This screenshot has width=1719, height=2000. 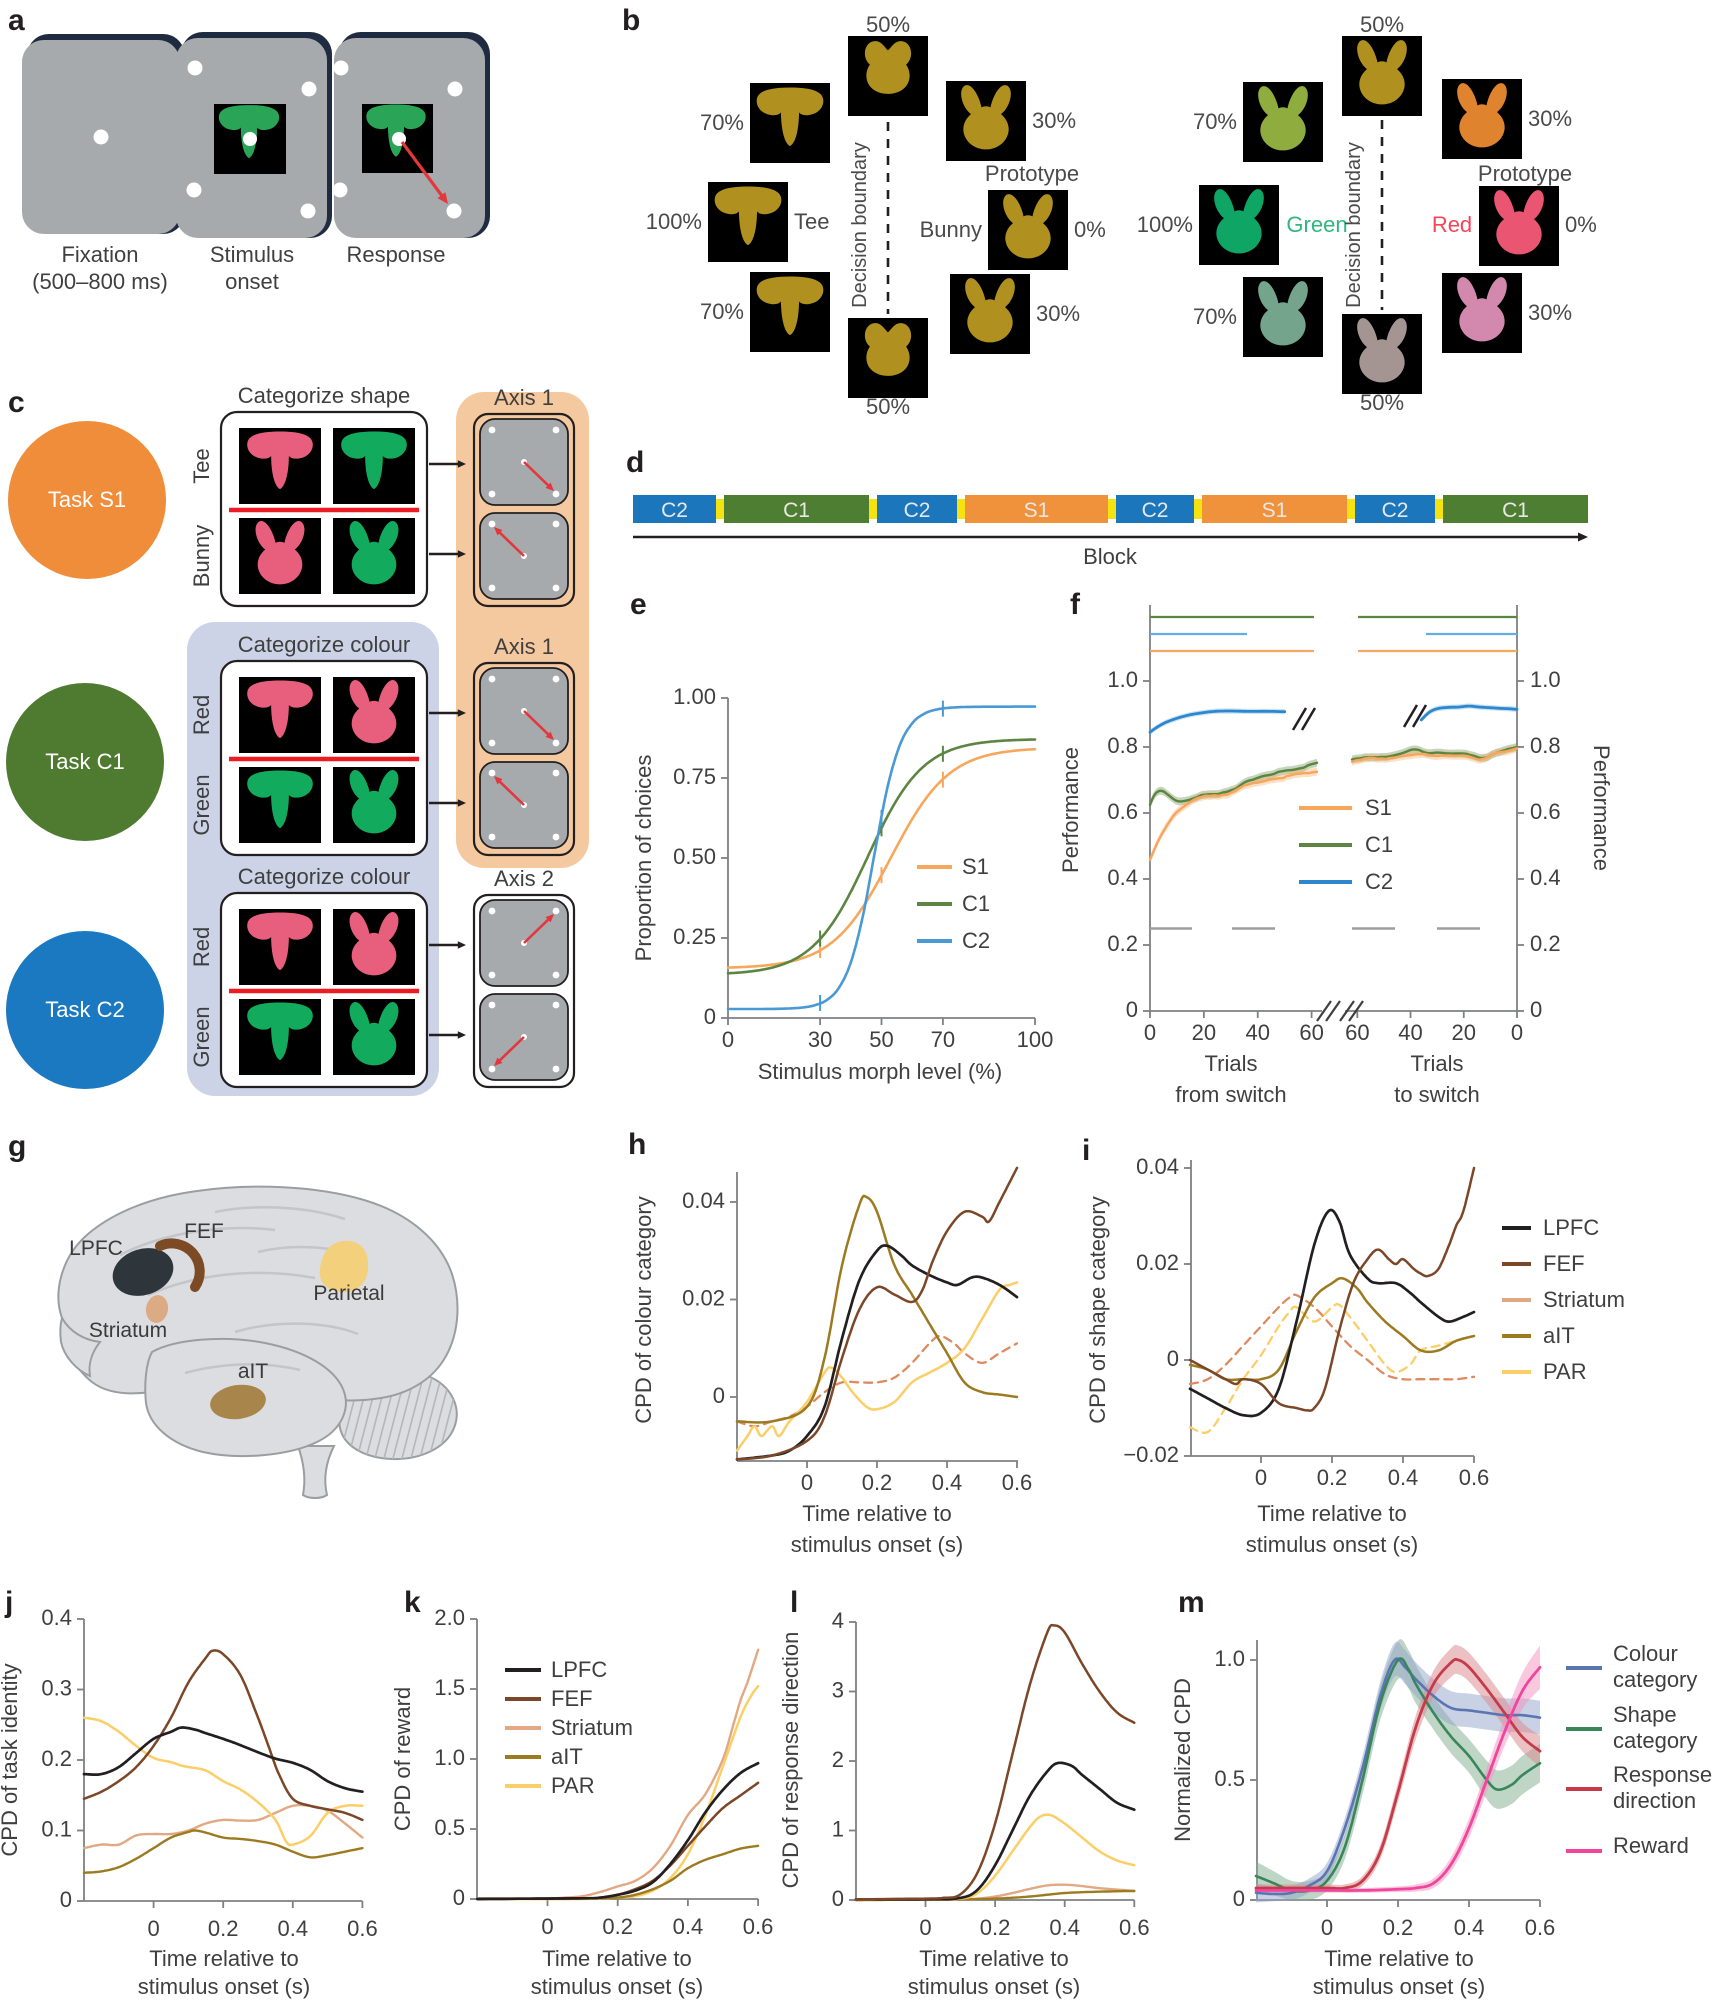 What do you see at coordinates (252, 254) in the screenshot?
I see `svg-text: Stimulus` at bounding box center [252, 254].